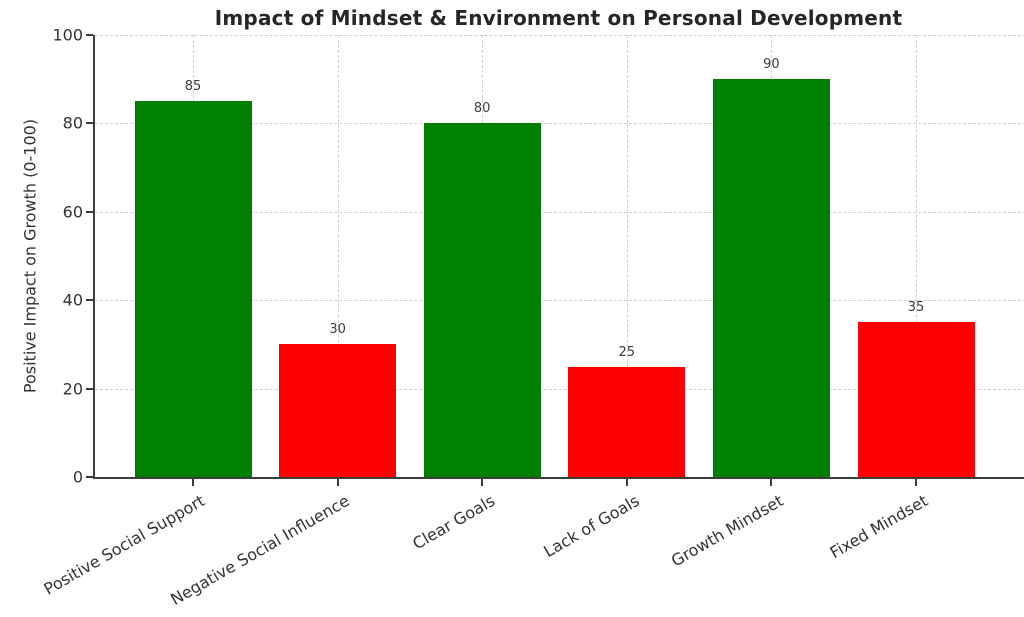 Image resolution: width=1024 pixels, height=617 pixels. Describe the element at coordinates (72, 300) in the screenshot. I see `y-axis-tick-label: 40` at that location.